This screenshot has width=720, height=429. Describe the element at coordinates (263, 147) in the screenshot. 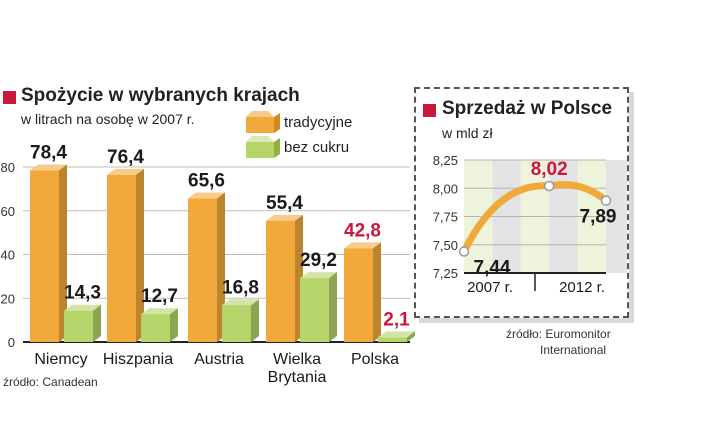

I see `legend-bez-cukru-icon` at that location.